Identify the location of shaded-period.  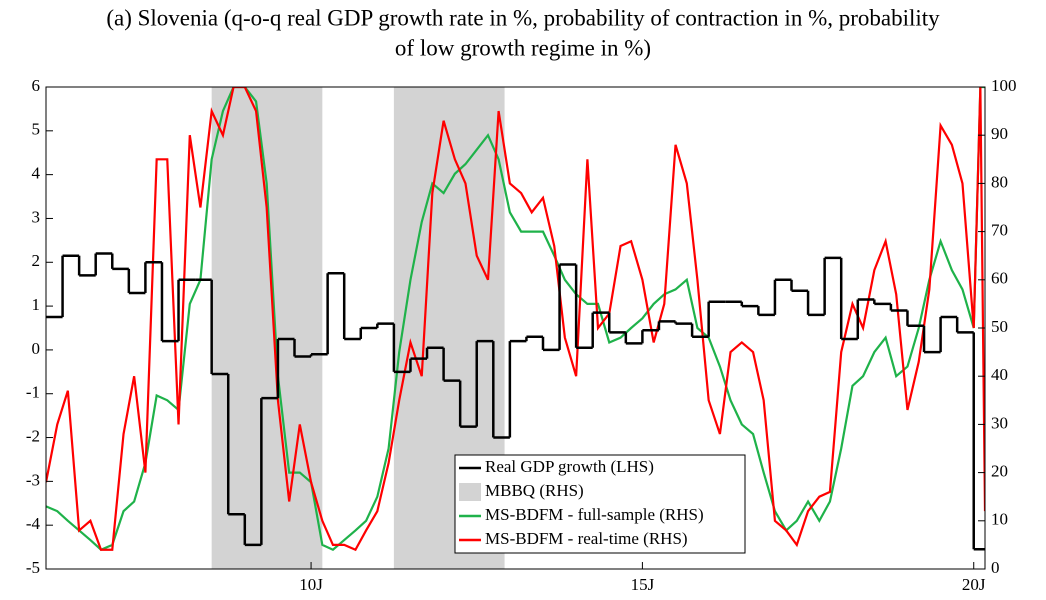
(267, 328).